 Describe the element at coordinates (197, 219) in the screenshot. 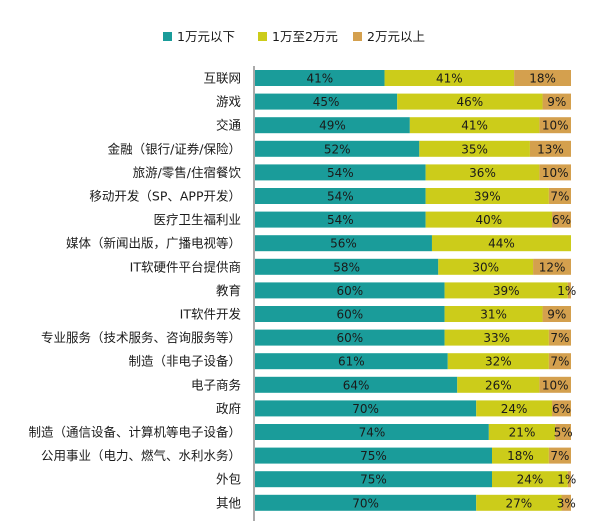

I see `category-label: 医疗卫生福利业` at that location.